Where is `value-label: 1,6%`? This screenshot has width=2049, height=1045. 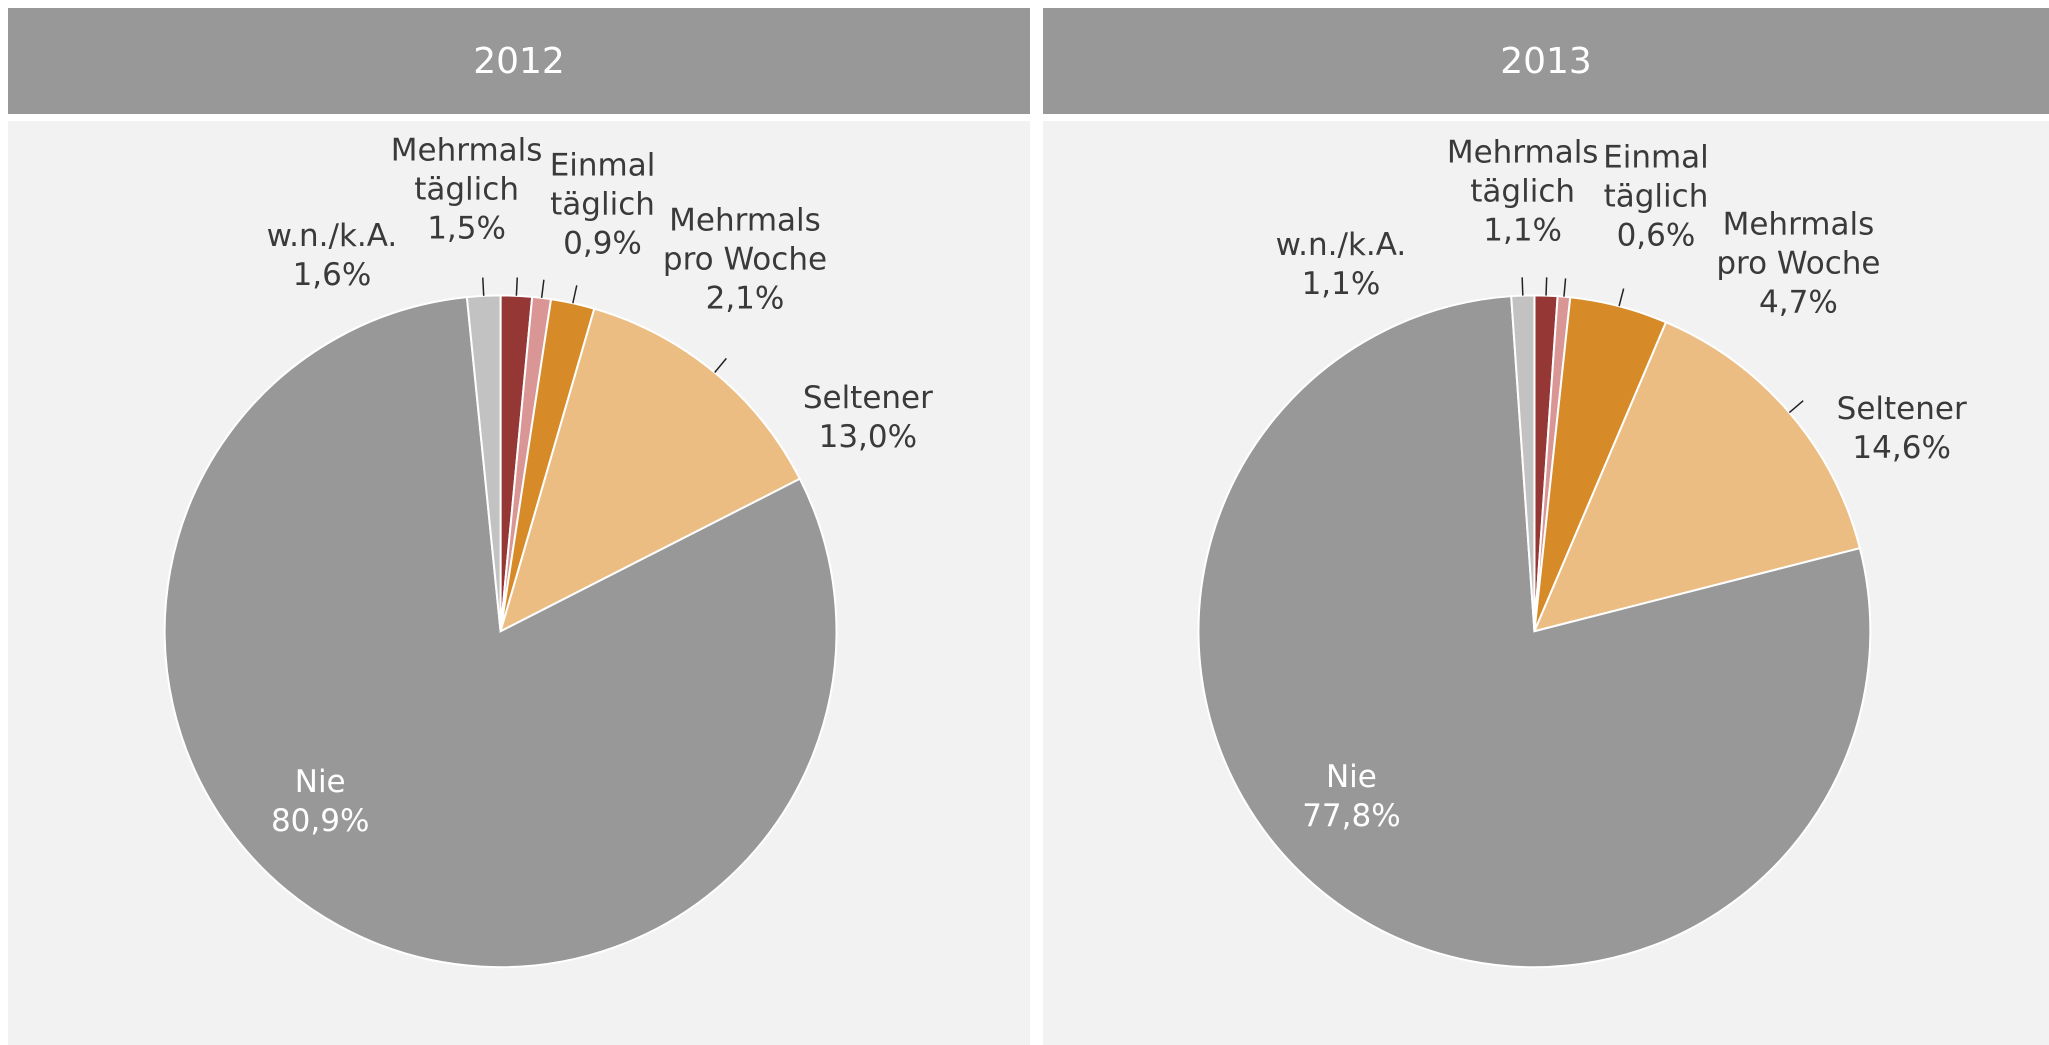
value-label: 1,6% is located at coordinates (332, 275).